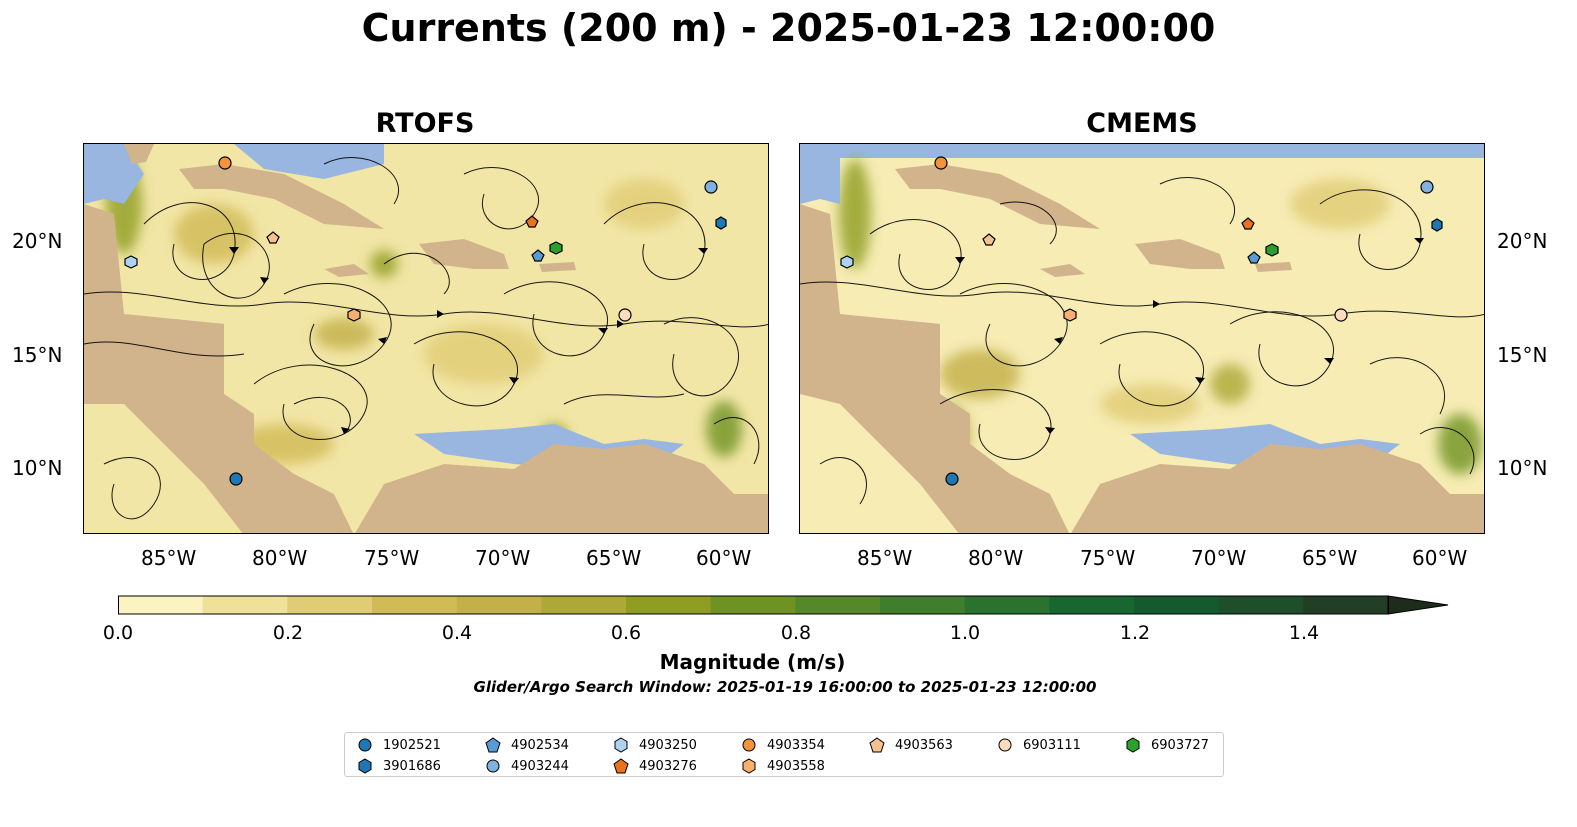  Describe the element at coordinates (118, 633) in the screenshot. I see `colorbar-tick-label: 0.0` at that location.